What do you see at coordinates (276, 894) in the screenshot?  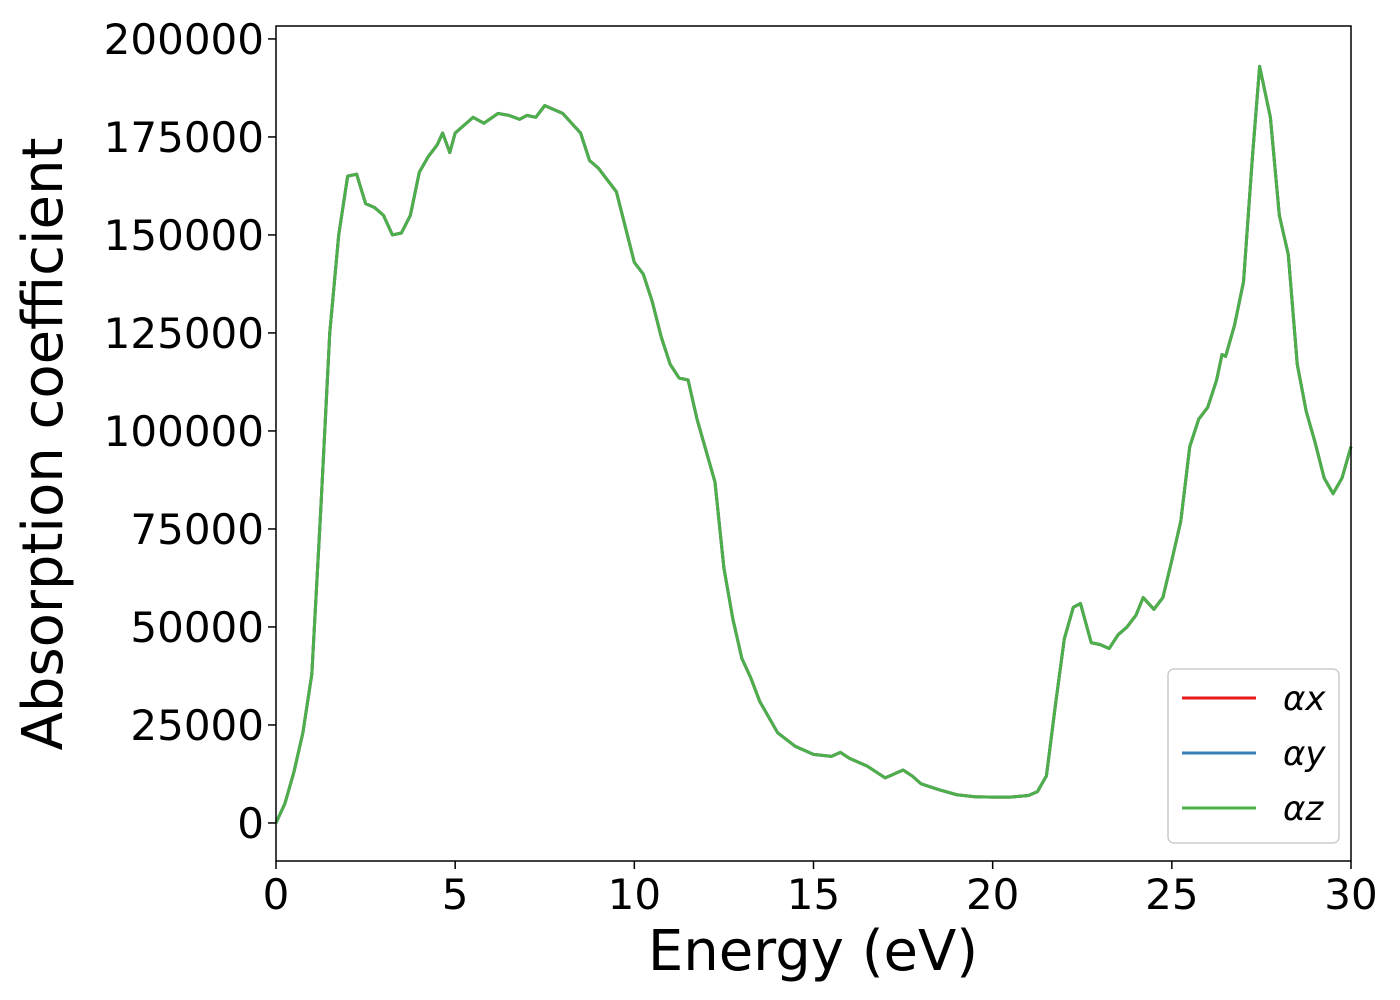 I see `x-tick-label: 0` at bounding box center [276, 894].